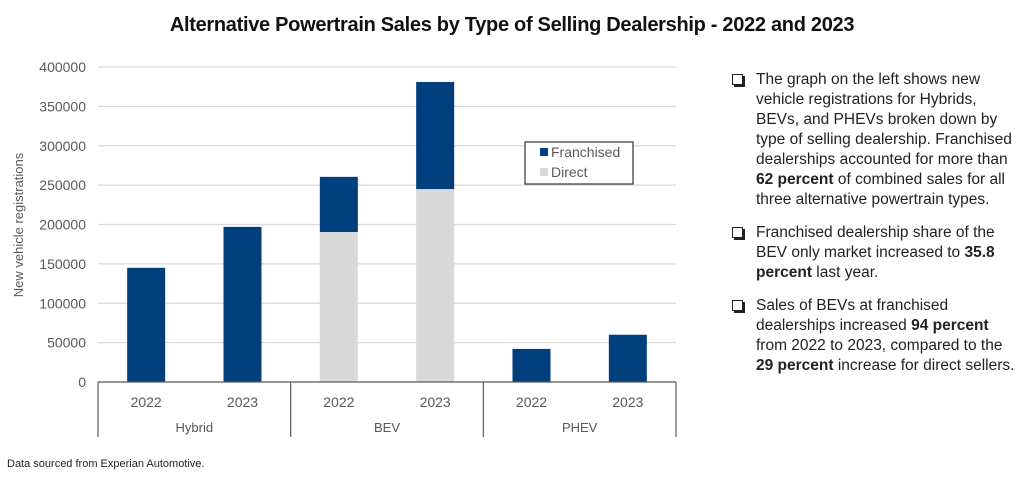  I want to click on bar-franchised-hybrid-2023, so click(242, 304).